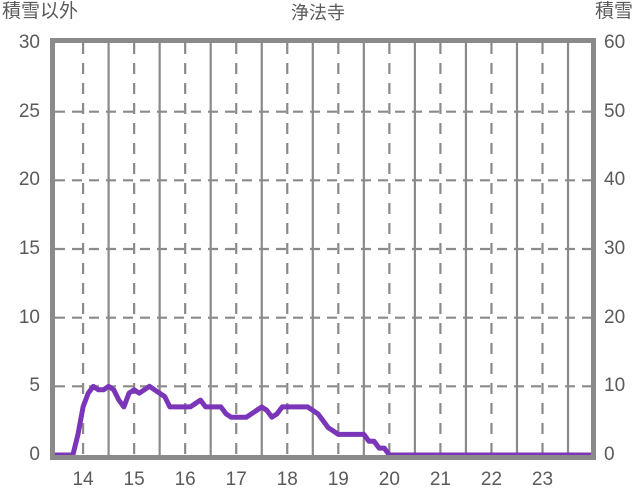 The width and height of the screenshot is (636, 501). What do you see at coordinates (542, 479) in the screenshot?
I see `x-axis-tick-label: 23` at bounding box center [542, 479].